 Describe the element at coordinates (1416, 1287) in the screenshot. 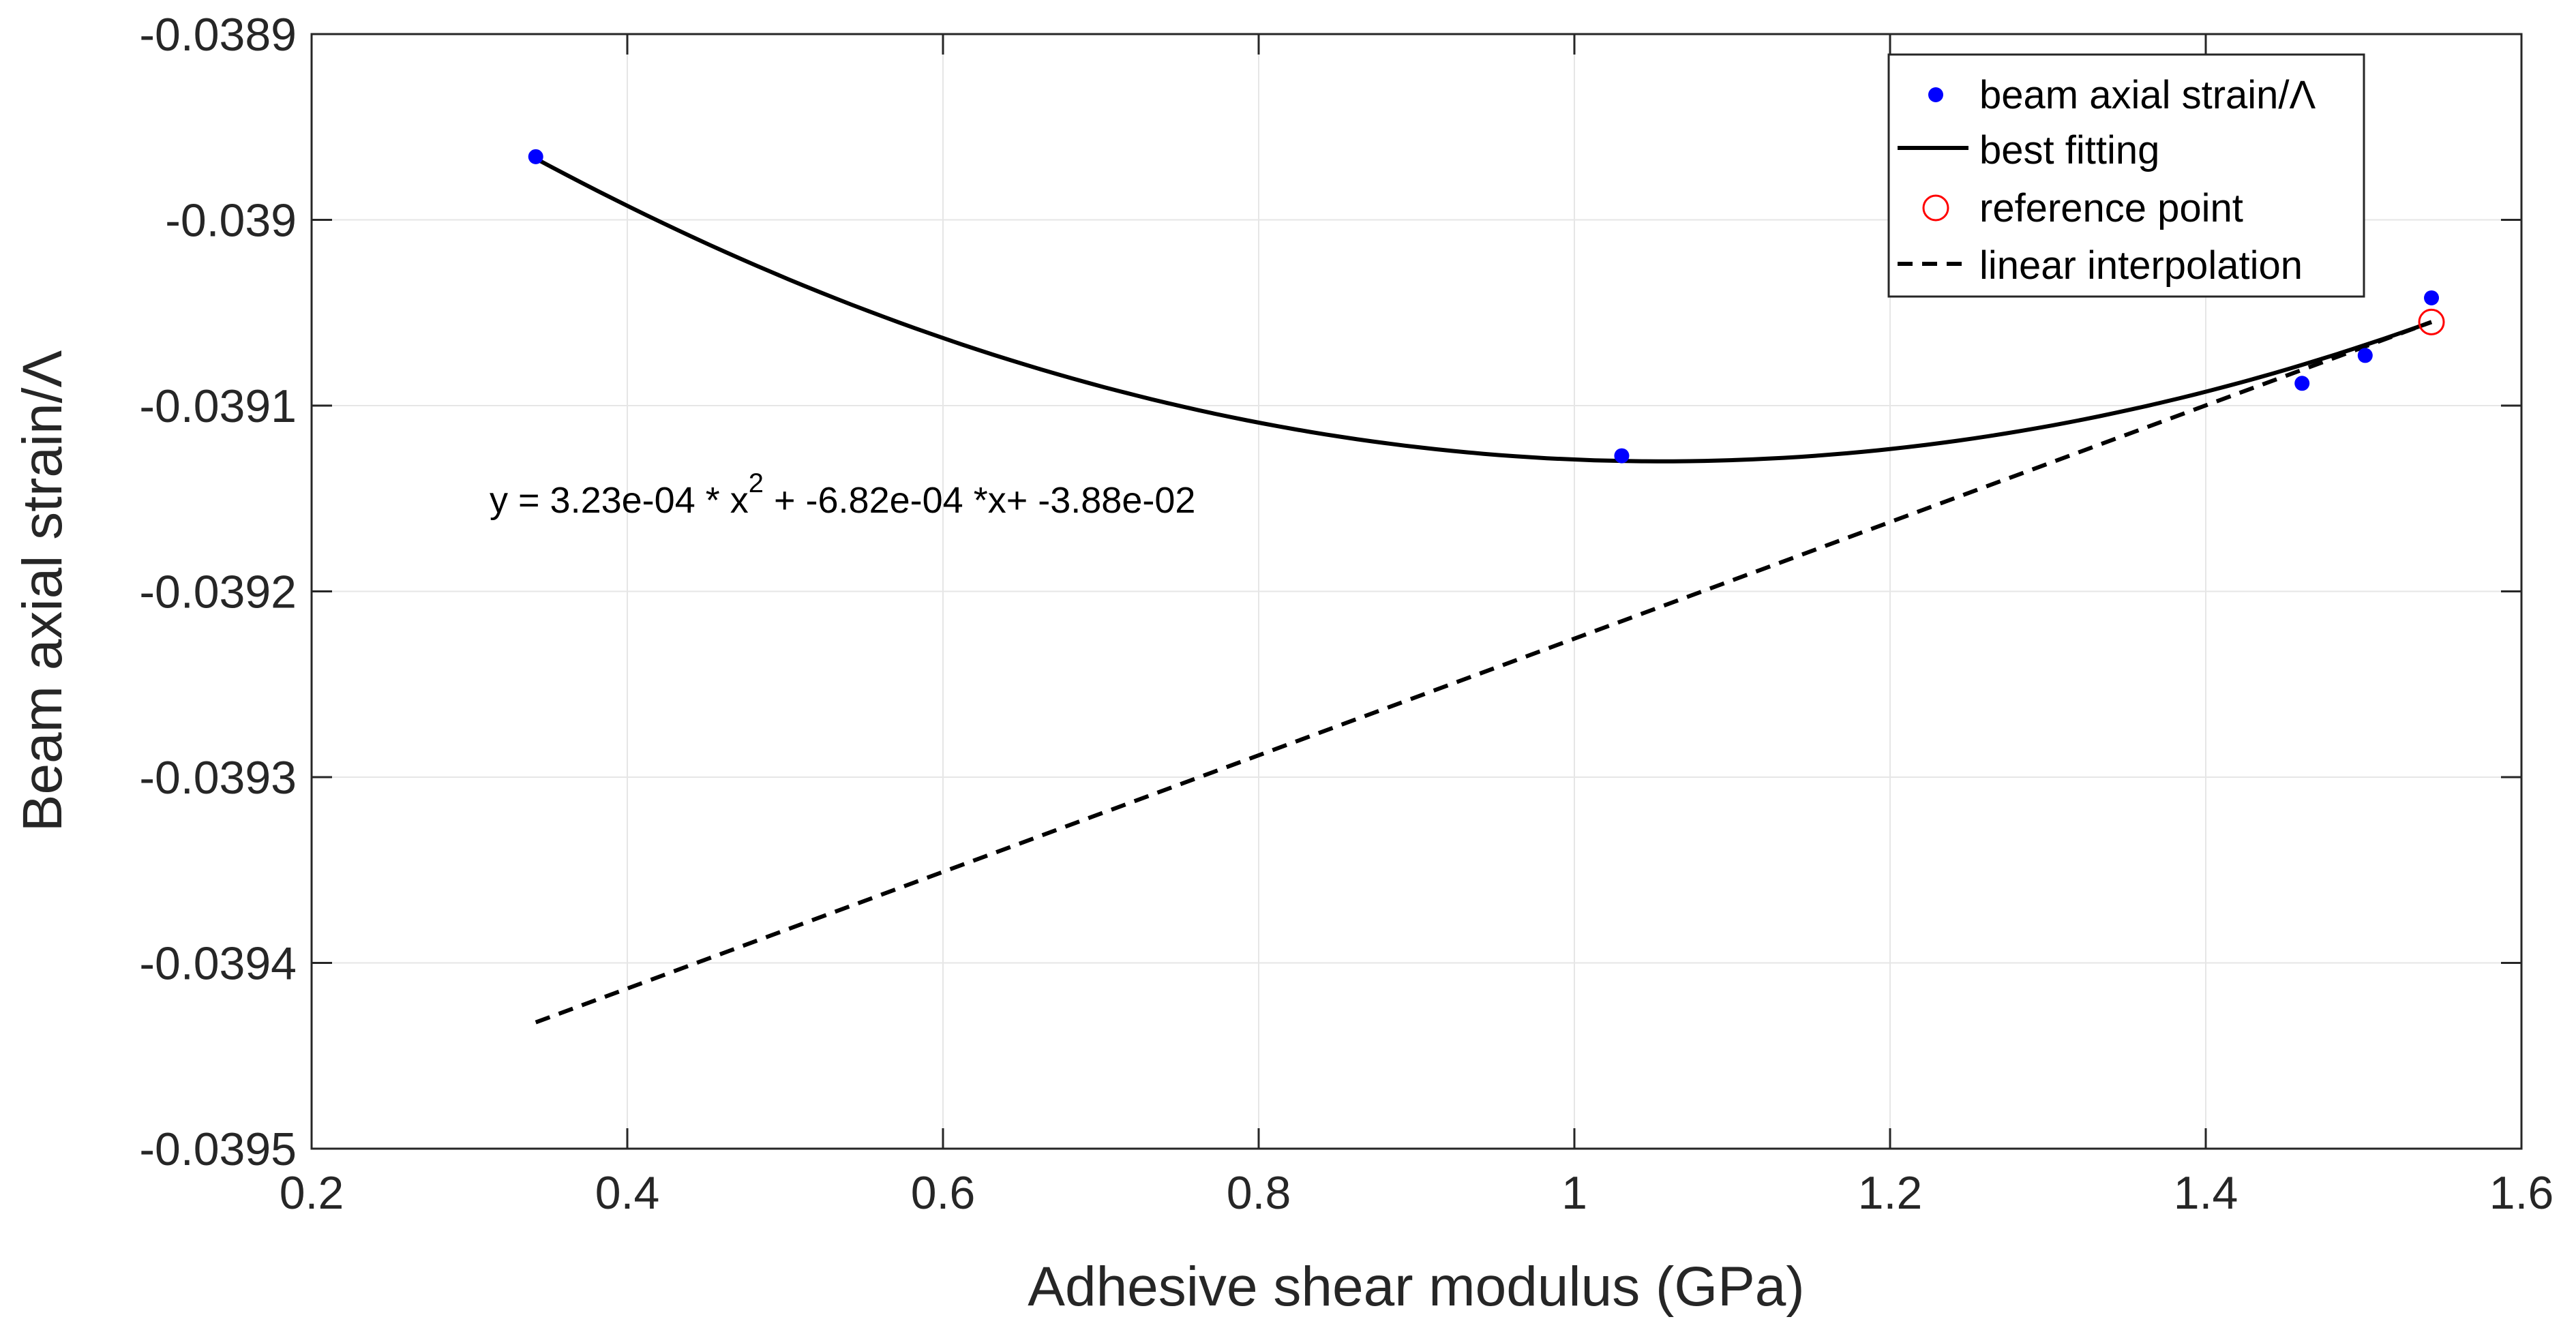

I see `x-axis-label: Adhesive shear modulus (GPa)` at that location.